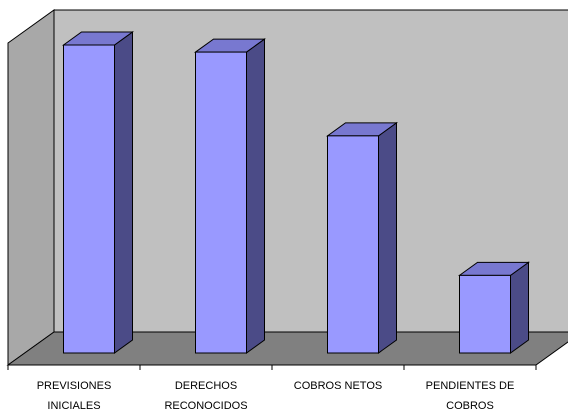 This screenshot has width=568, height=413. Describe the element at coordinates (74, 386) in the screenshot. I see `x-tick-label: PREVISIONES` at that location.